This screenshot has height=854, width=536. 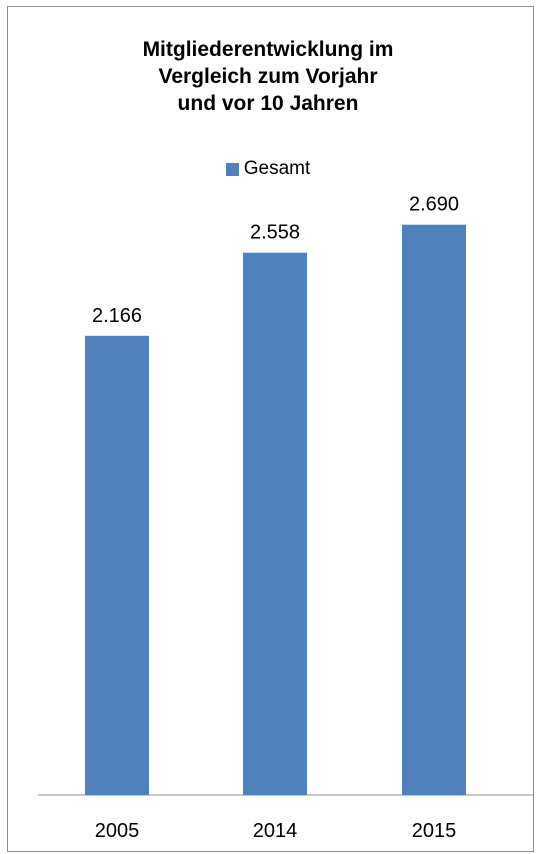 I want to click on x-tick-label-2014: 2014, so click(x=275, y=831).